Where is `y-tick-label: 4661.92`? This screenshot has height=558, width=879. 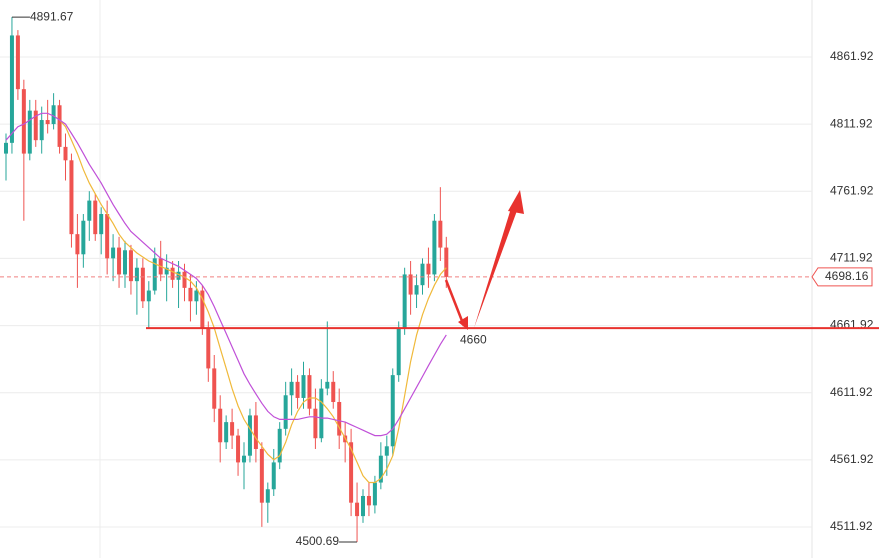
y-tick-label: 4661.92 is located at coordinates (852, 325).